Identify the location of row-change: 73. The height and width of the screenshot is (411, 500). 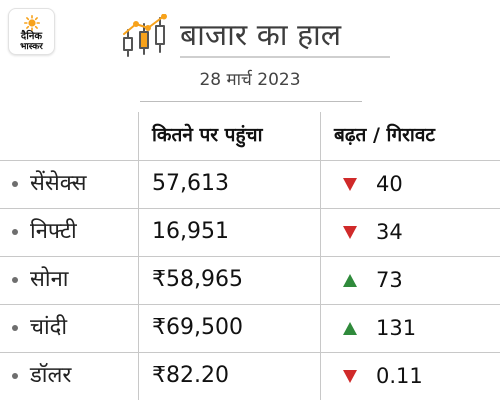
(389, 280).